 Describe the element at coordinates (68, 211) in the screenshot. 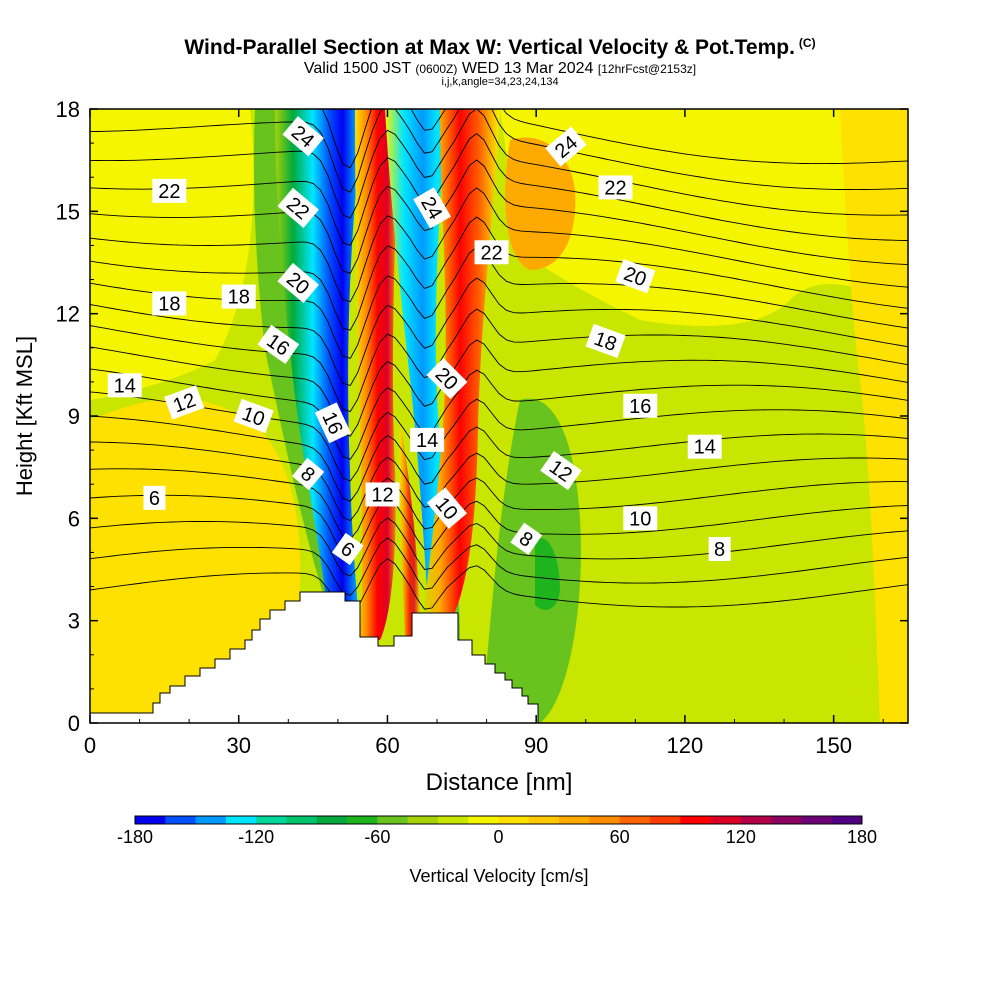

I see `y-tick-label: 15` at that location.